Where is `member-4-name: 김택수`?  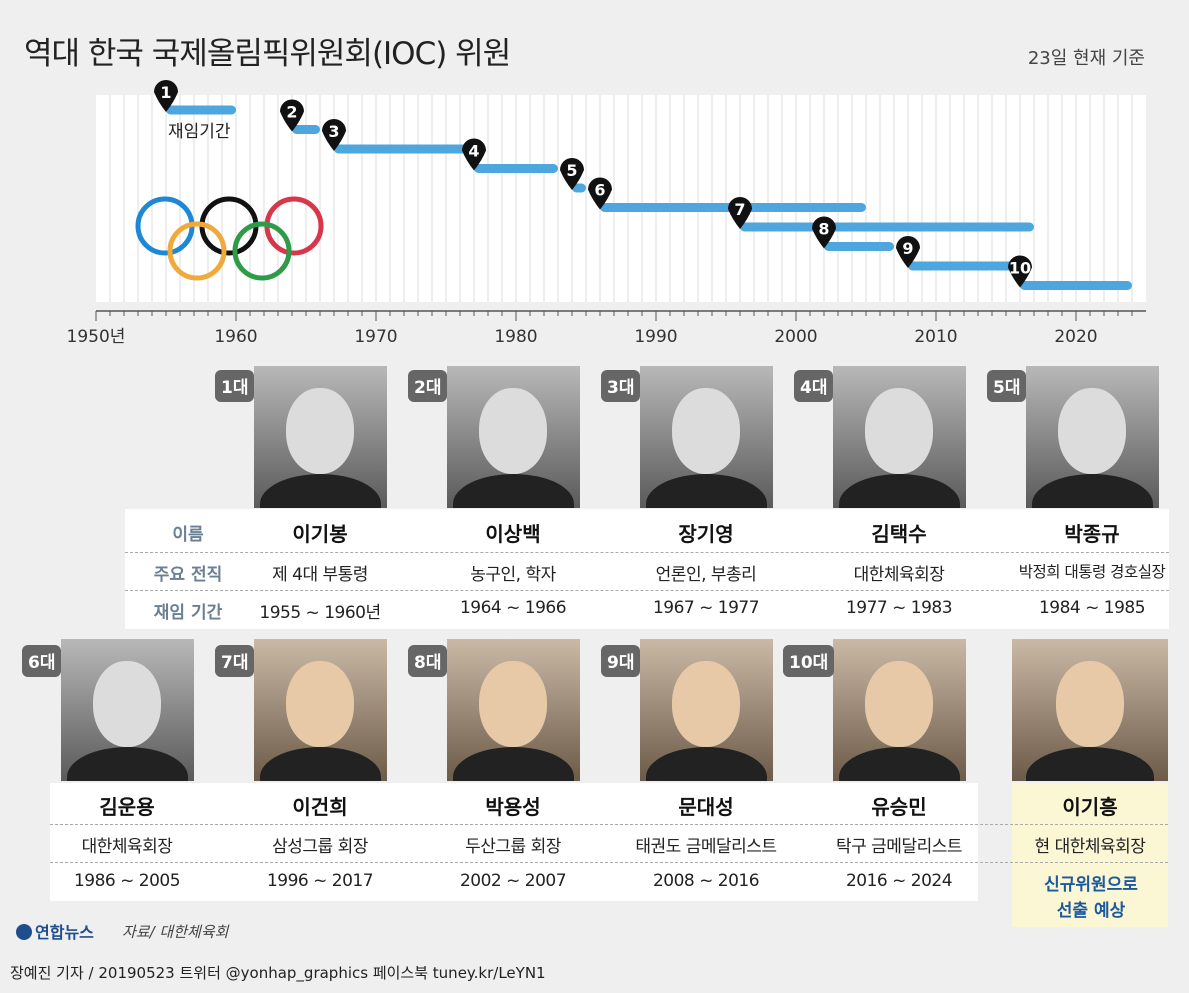
member-4-name: 김택수 is located at coordinates (899, 534).